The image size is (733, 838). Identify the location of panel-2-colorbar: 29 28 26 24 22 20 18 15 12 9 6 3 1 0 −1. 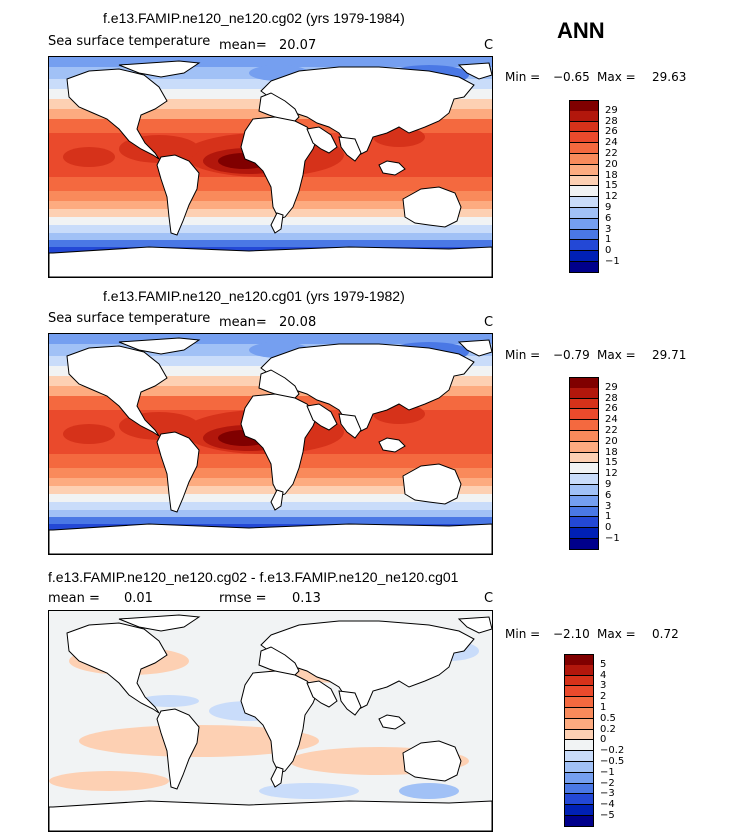
(594, 463).